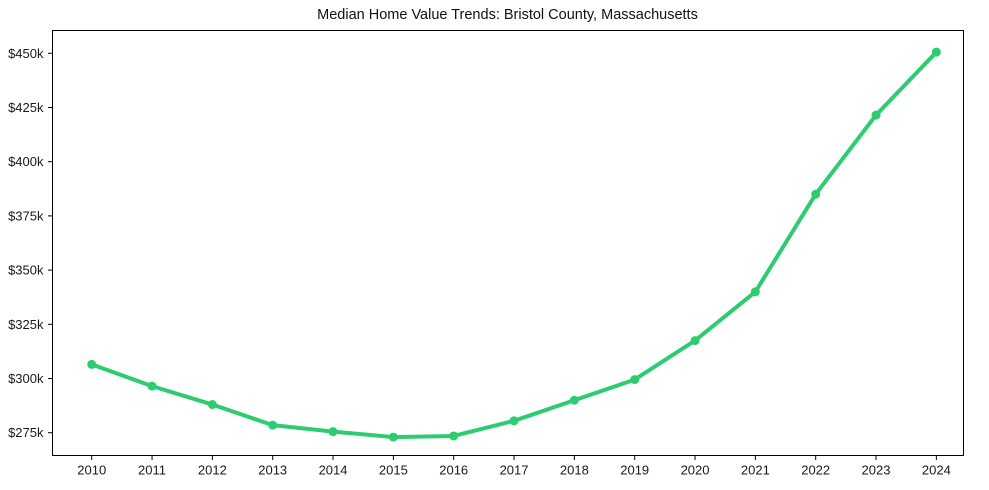 The width and height of the screenshot is (989, 490). Describe the element at coordinates (695, 470) in the screenshot. I see `x-tick-label: 2020` at that location.